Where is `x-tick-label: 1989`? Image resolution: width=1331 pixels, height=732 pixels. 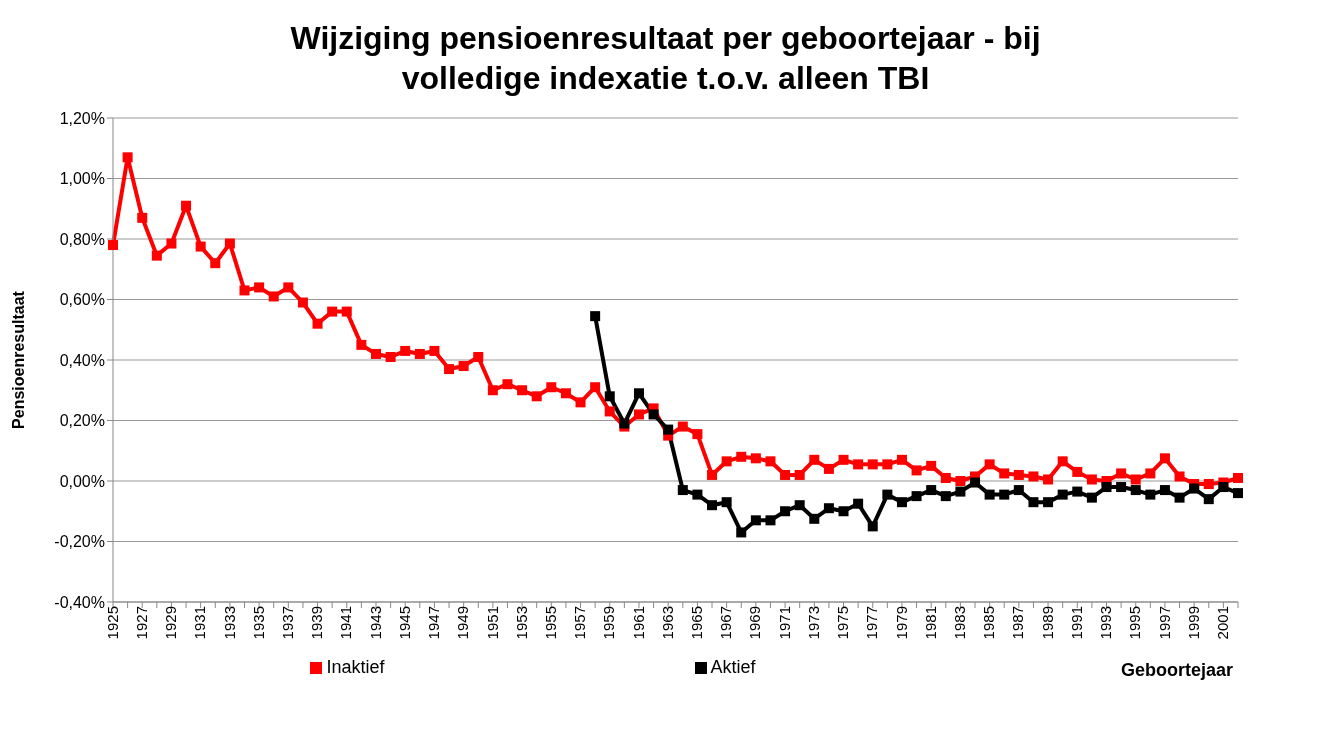 x-tick-label: 1989 is located at coordinates (1047, 623).